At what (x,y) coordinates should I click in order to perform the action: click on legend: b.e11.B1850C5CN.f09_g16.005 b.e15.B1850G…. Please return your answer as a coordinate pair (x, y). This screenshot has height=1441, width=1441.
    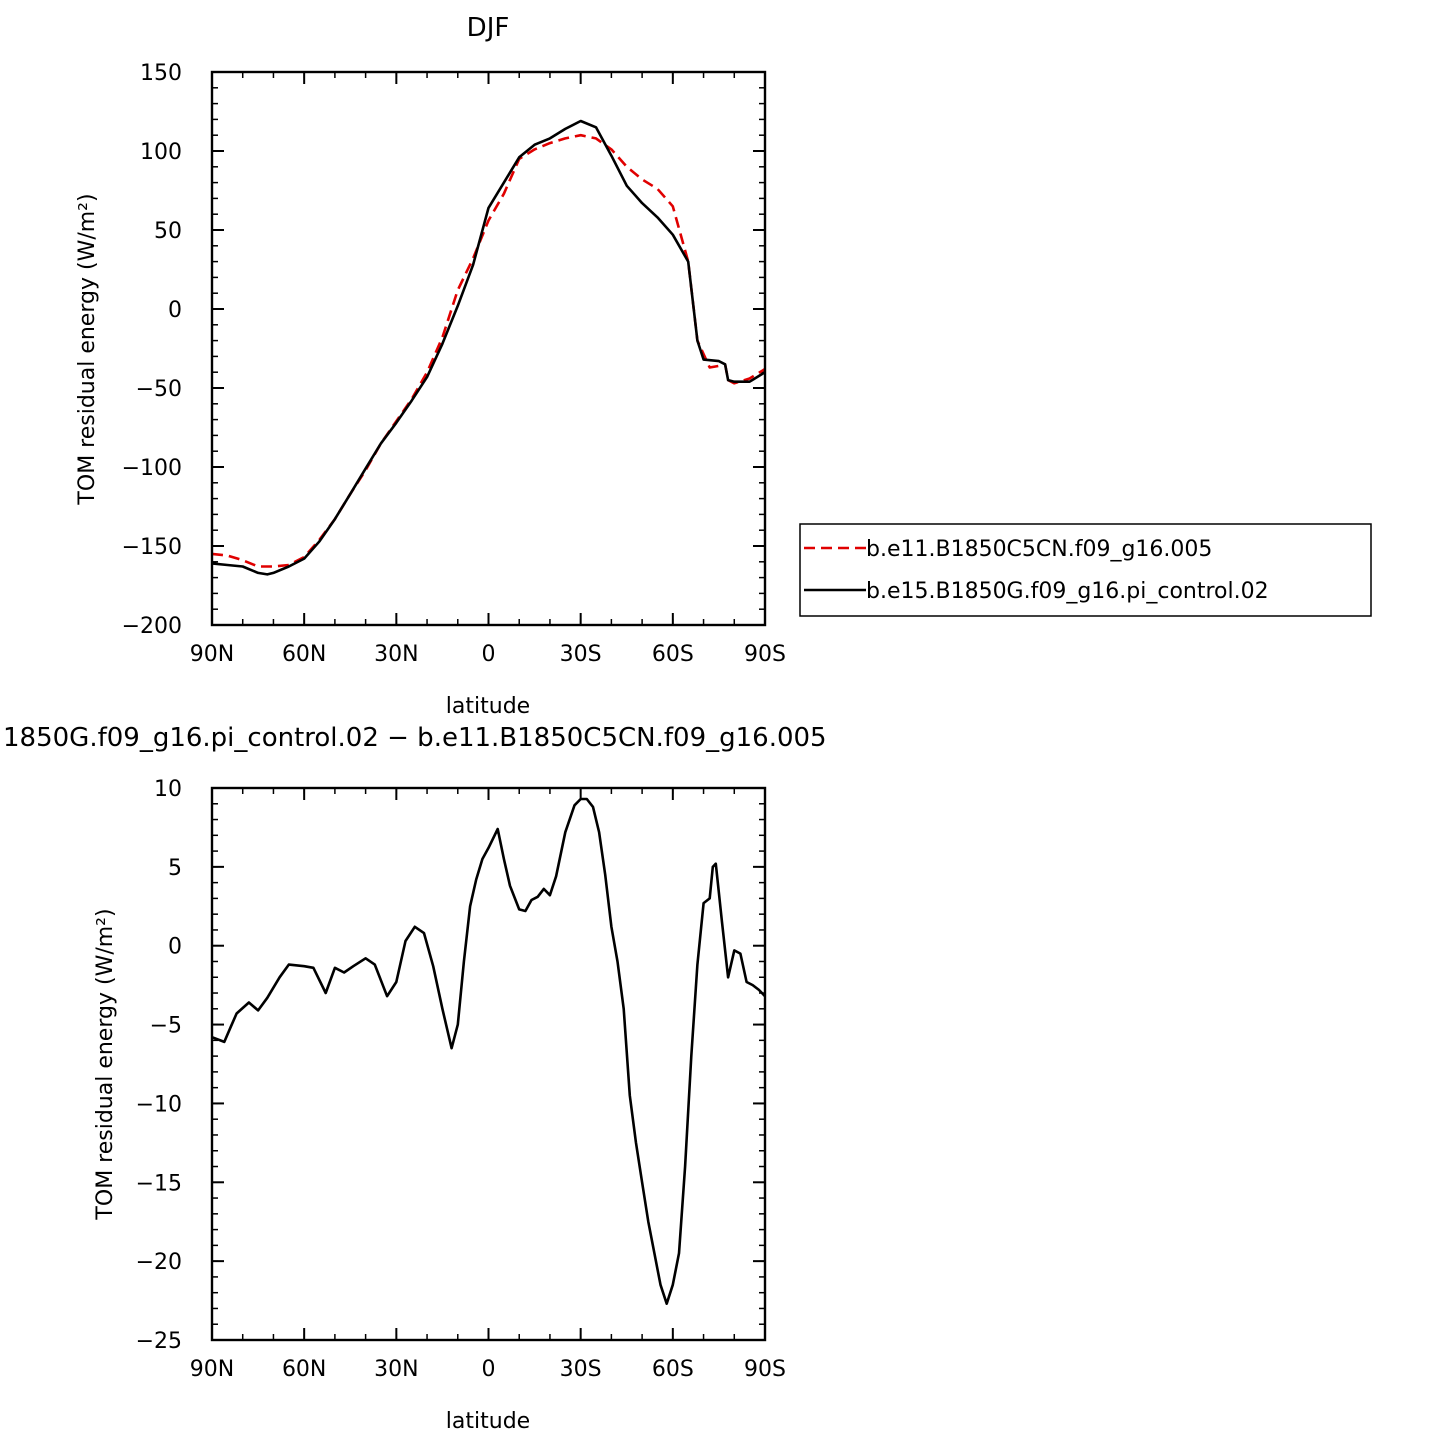
    Looking at the image, I should click on (1085, 570).